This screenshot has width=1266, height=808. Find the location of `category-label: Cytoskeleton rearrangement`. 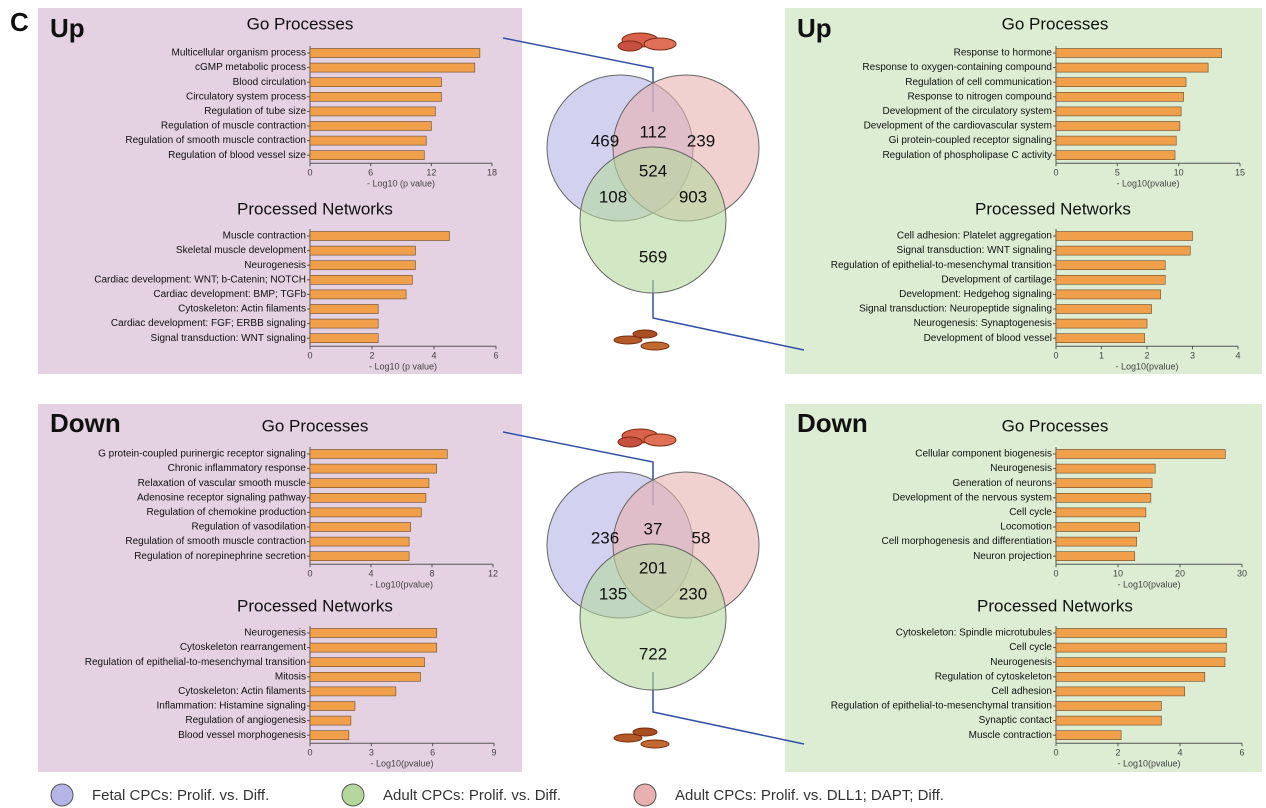

category-label: Cytoskeleton rearrangement is located at coordinates (243, 647).